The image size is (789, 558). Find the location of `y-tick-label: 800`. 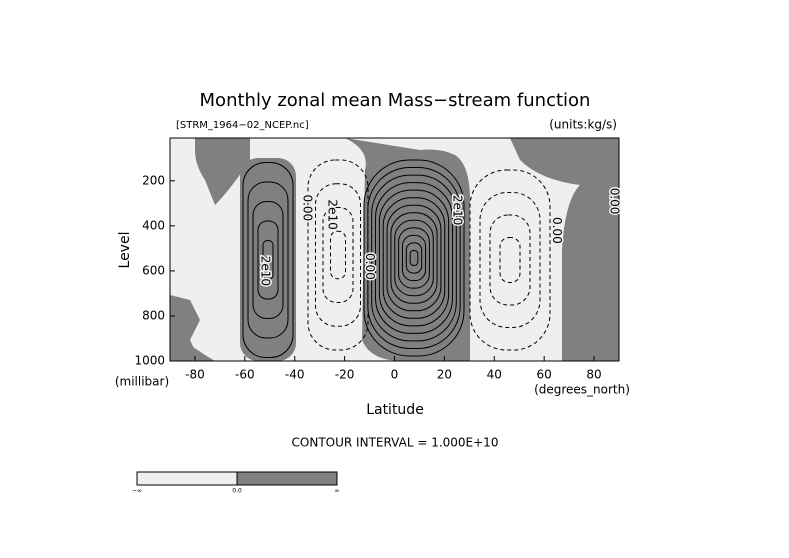

y-tick-label: 800 is located at coordinates (153, 315).